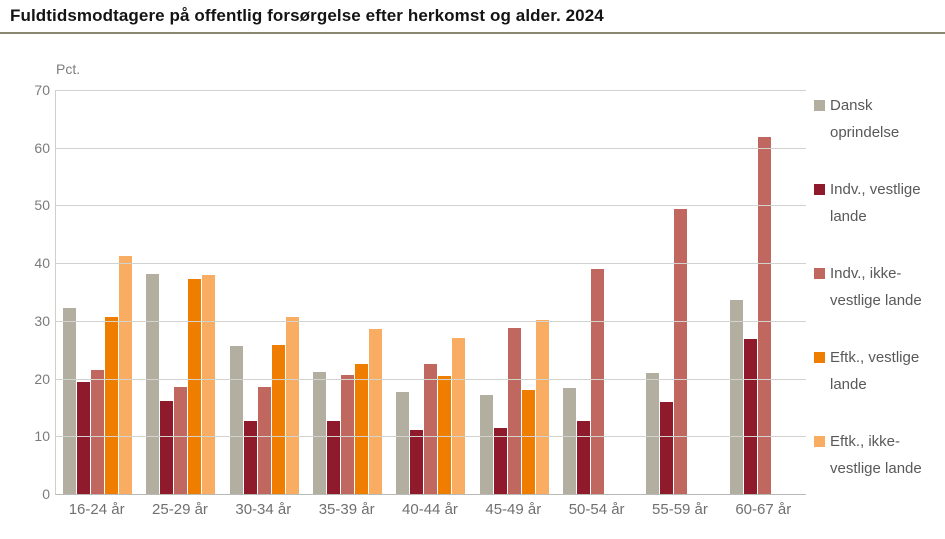  I want to click on y-tick-label: 50, so click(42, 205).